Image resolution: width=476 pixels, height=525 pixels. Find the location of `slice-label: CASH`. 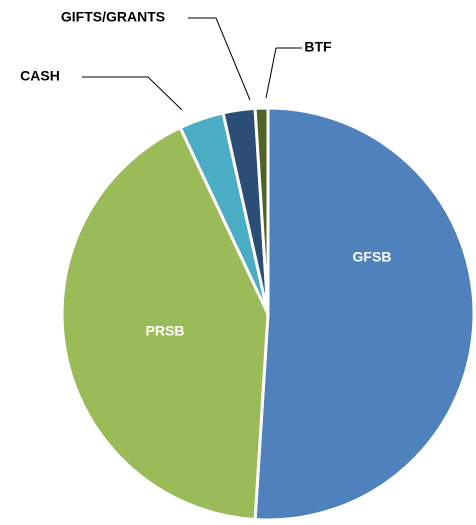

slice-label: CASH is located at coordinates (40, 76).